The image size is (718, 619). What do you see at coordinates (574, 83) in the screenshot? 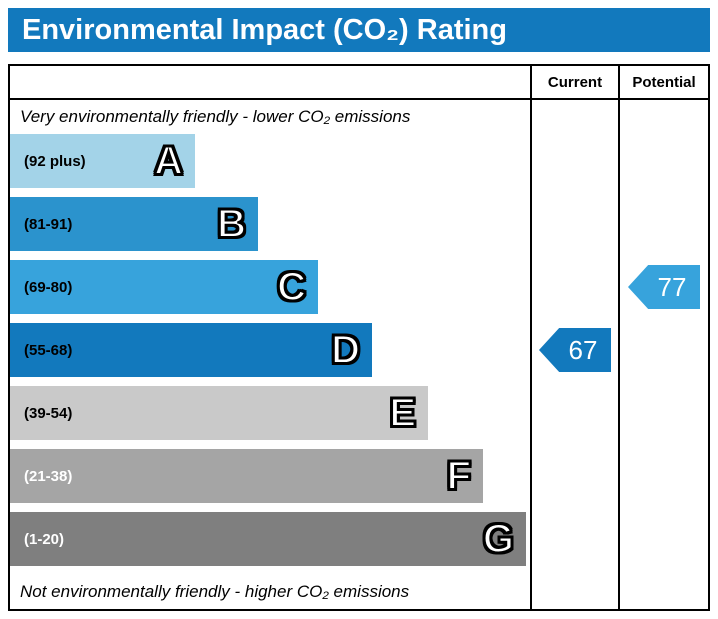
I see `current-column-header: Current` at bounding box center [574, 83].